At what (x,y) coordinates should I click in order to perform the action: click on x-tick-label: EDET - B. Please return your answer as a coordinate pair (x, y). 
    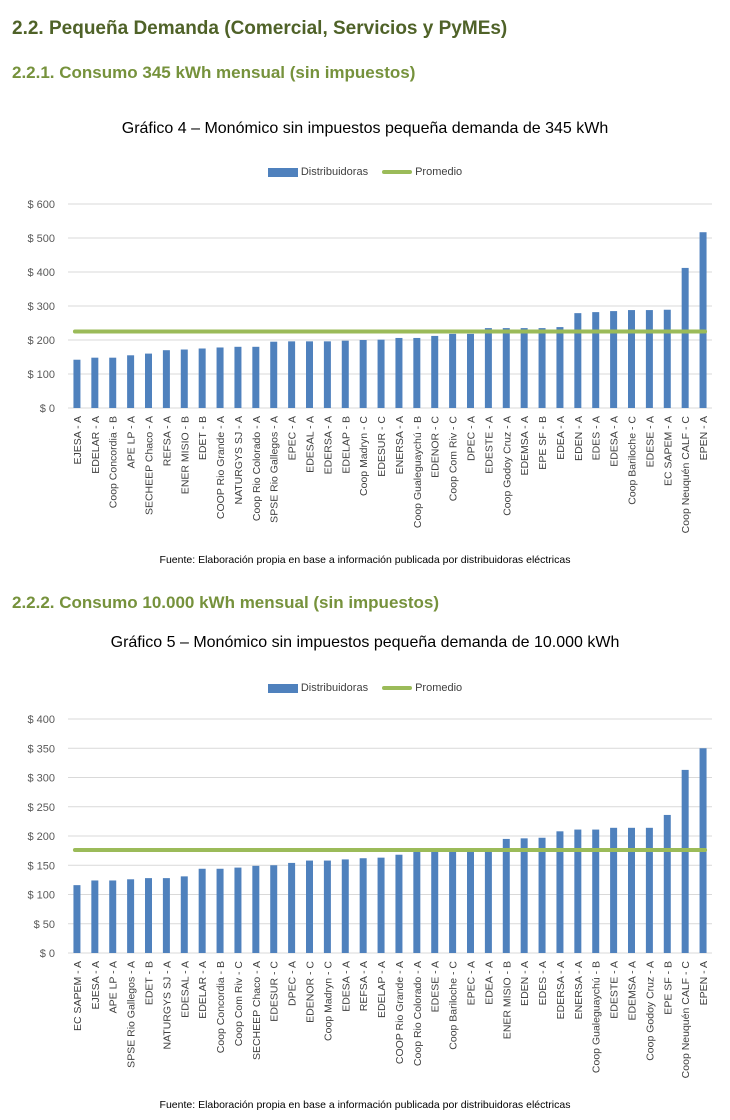
    Looking at the image, I should click on (150, 983).